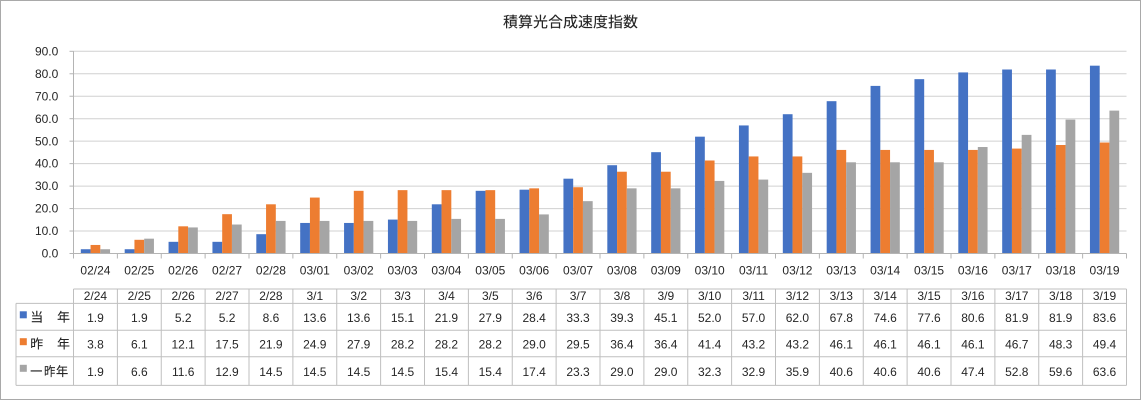  I want to click on svg-text: 3/15, so click(929, 296).